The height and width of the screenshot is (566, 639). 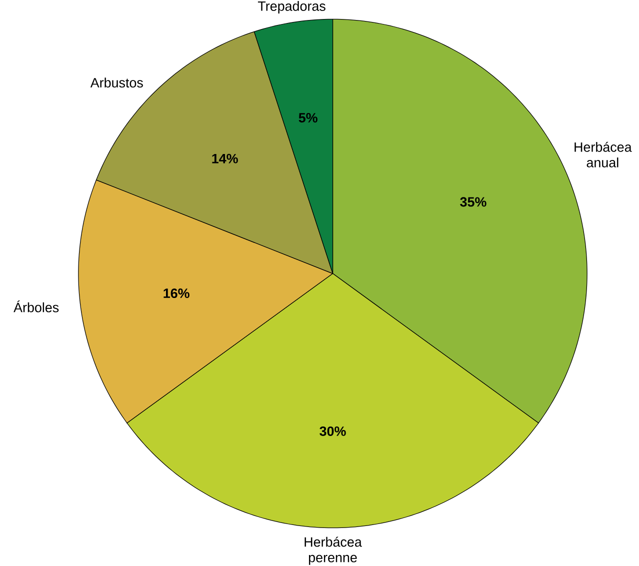 What do you see at coordinates (333, 431) in the screenshot?
I see `data-label: 30%` at bounding box center [333, 431].